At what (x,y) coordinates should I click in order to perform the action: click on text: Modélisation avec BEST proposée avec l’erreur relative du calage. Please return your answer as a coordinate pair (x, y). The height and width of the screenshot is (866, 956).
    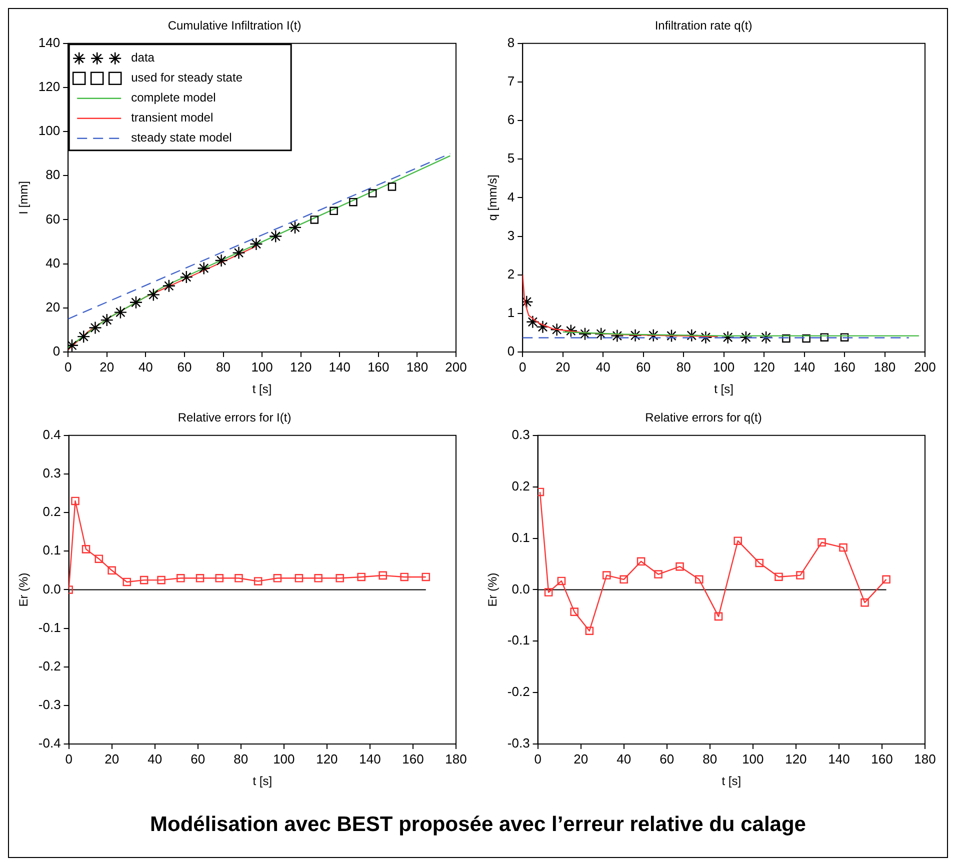
    Looking at the image, I should click on (478, 825).